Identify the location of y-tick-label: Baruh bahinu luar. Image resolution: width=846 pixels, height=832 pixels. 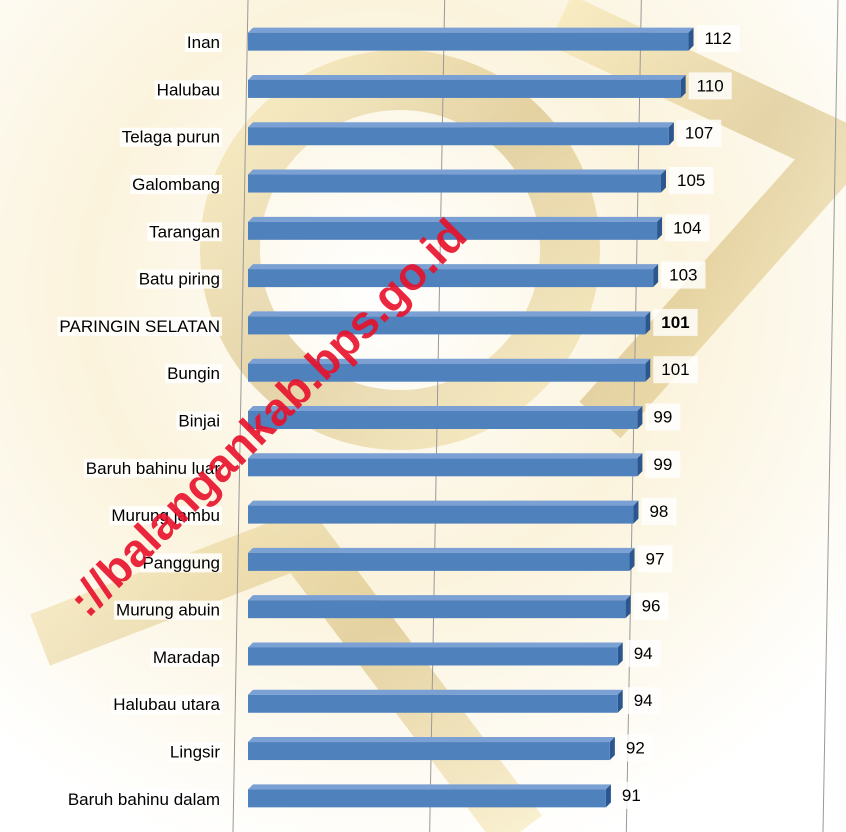
(153, 468).